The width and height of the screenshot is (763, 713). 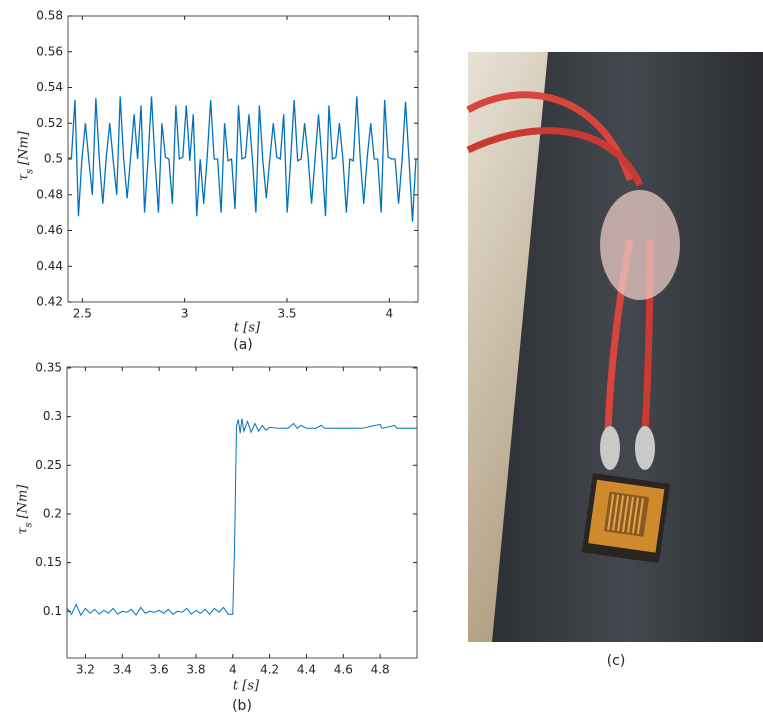 I want to click on y-tick-label: 0.52, so click(x=49, y=123).